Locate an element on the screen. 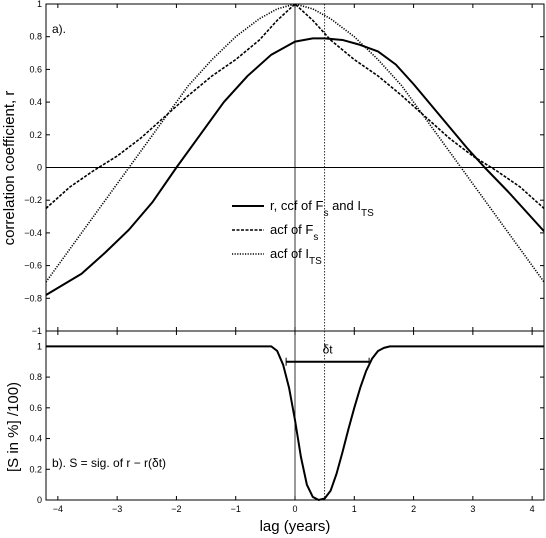  panel-b-ytick-label: 0.6 is located at coordinates (35, 408).